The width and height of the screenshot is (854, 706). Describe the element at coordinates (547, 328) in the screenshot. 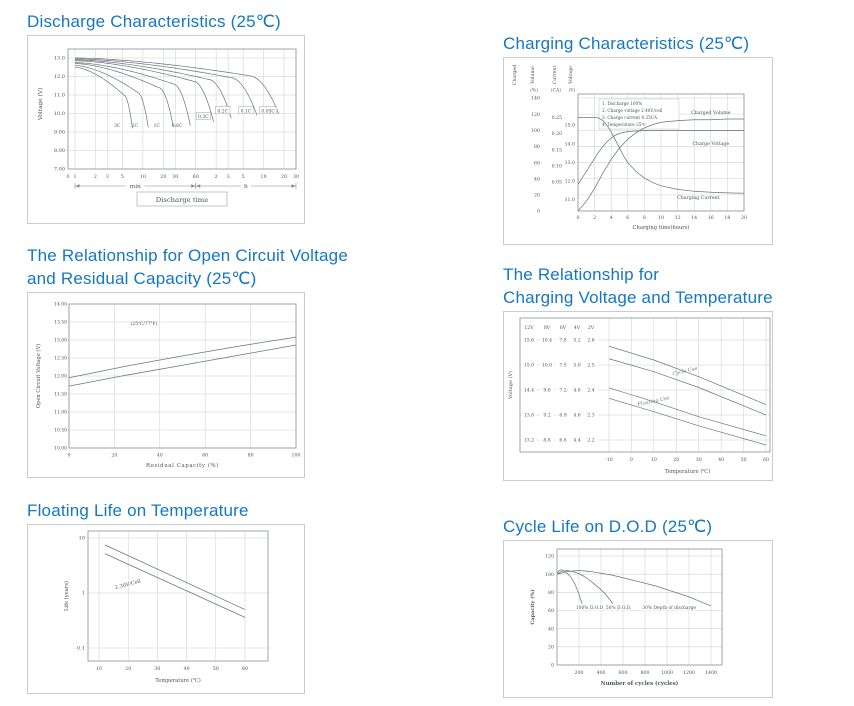

I see `svg-text: 8V` at that location.